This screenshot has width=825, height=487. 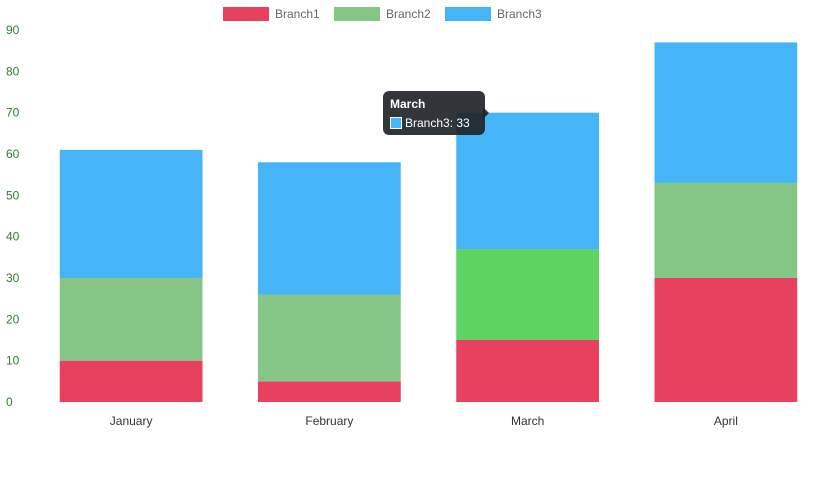 What do you see at coordinates (297, 14) in the screenshot?
I see `legend-label-branch1: Branch1` at bounding box center [297, 14].